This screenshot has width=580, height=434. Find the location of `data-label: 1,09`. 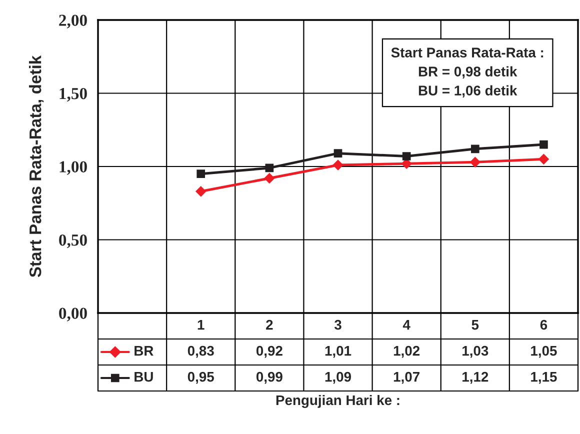

data-label: 1,09 is located at coordinates (338, 378).